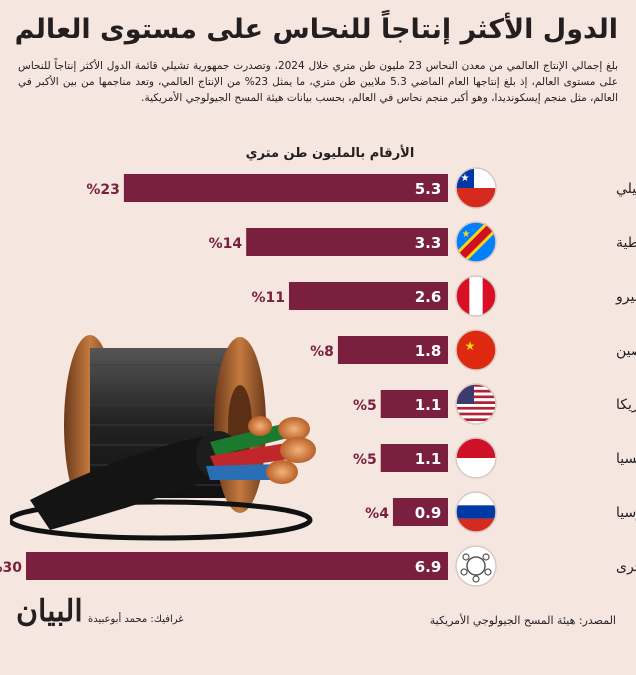 This screenshot has height=675, width=636. Describe the element at coordinates (103, 190) in the screenshot. I see `share-label: %23` at that location.